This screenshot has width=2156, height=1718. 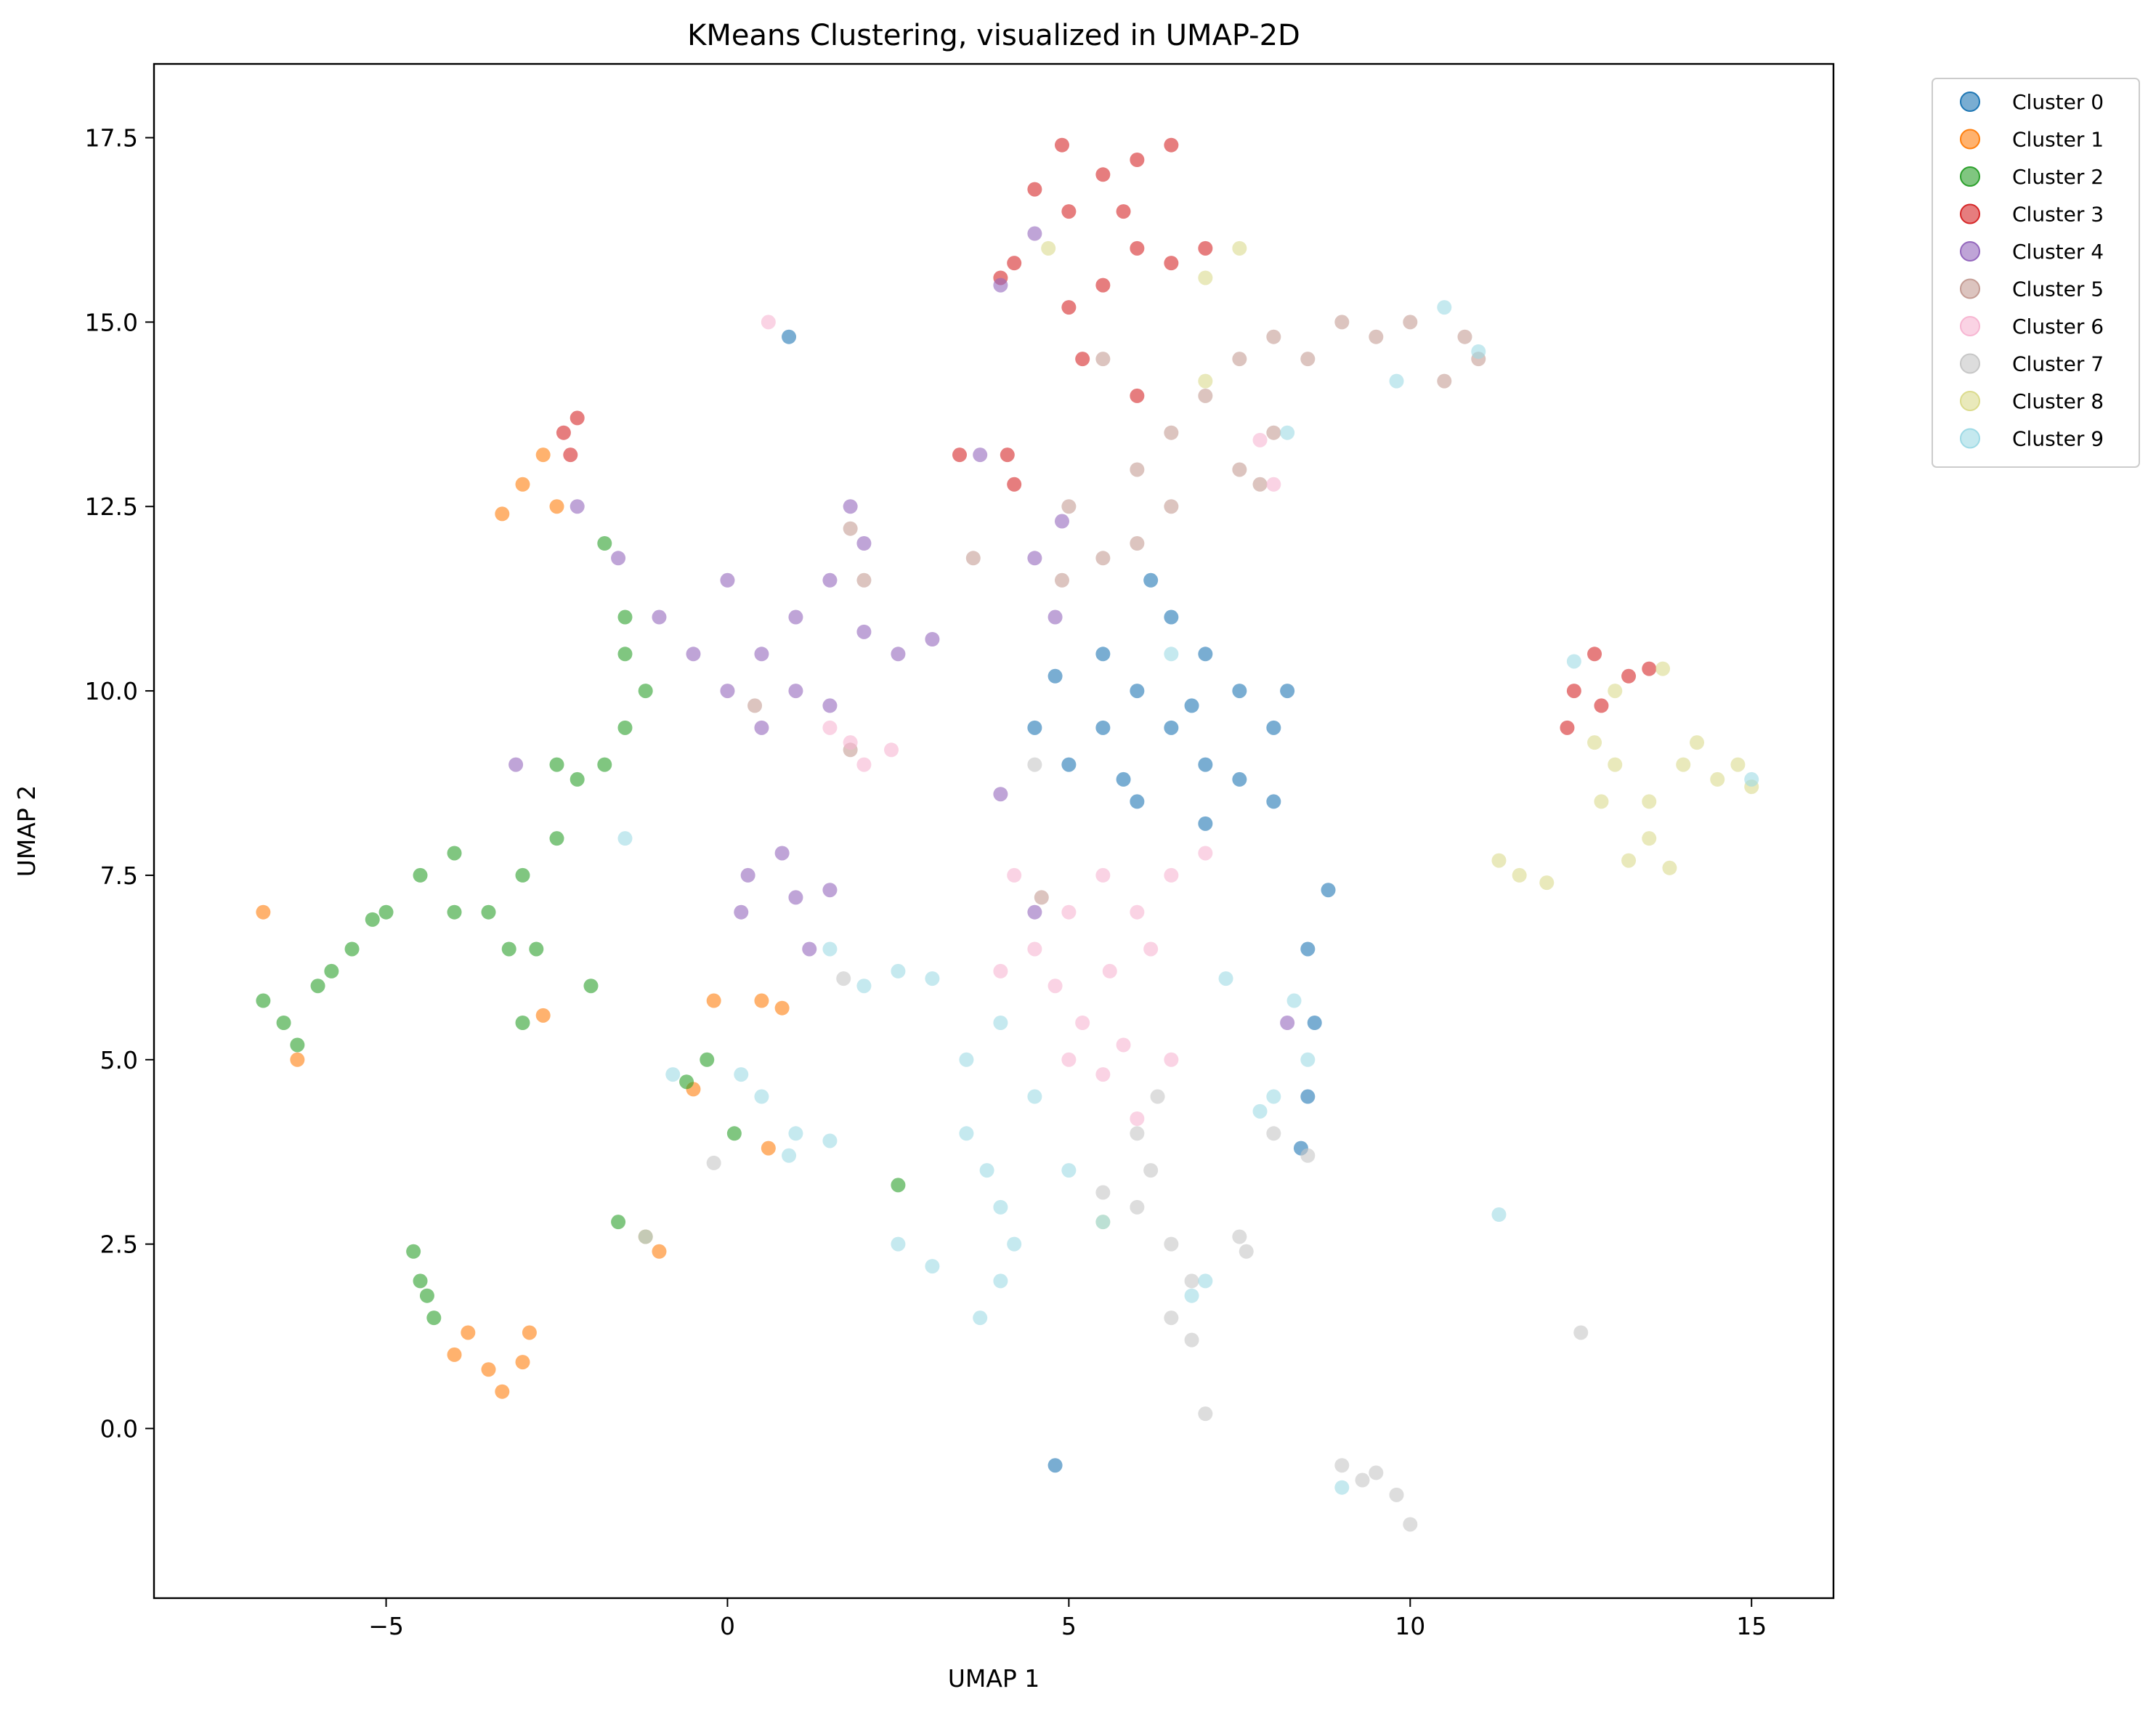 I want to click on legend-label: Cluster 4, so click(x=2058, y=252).